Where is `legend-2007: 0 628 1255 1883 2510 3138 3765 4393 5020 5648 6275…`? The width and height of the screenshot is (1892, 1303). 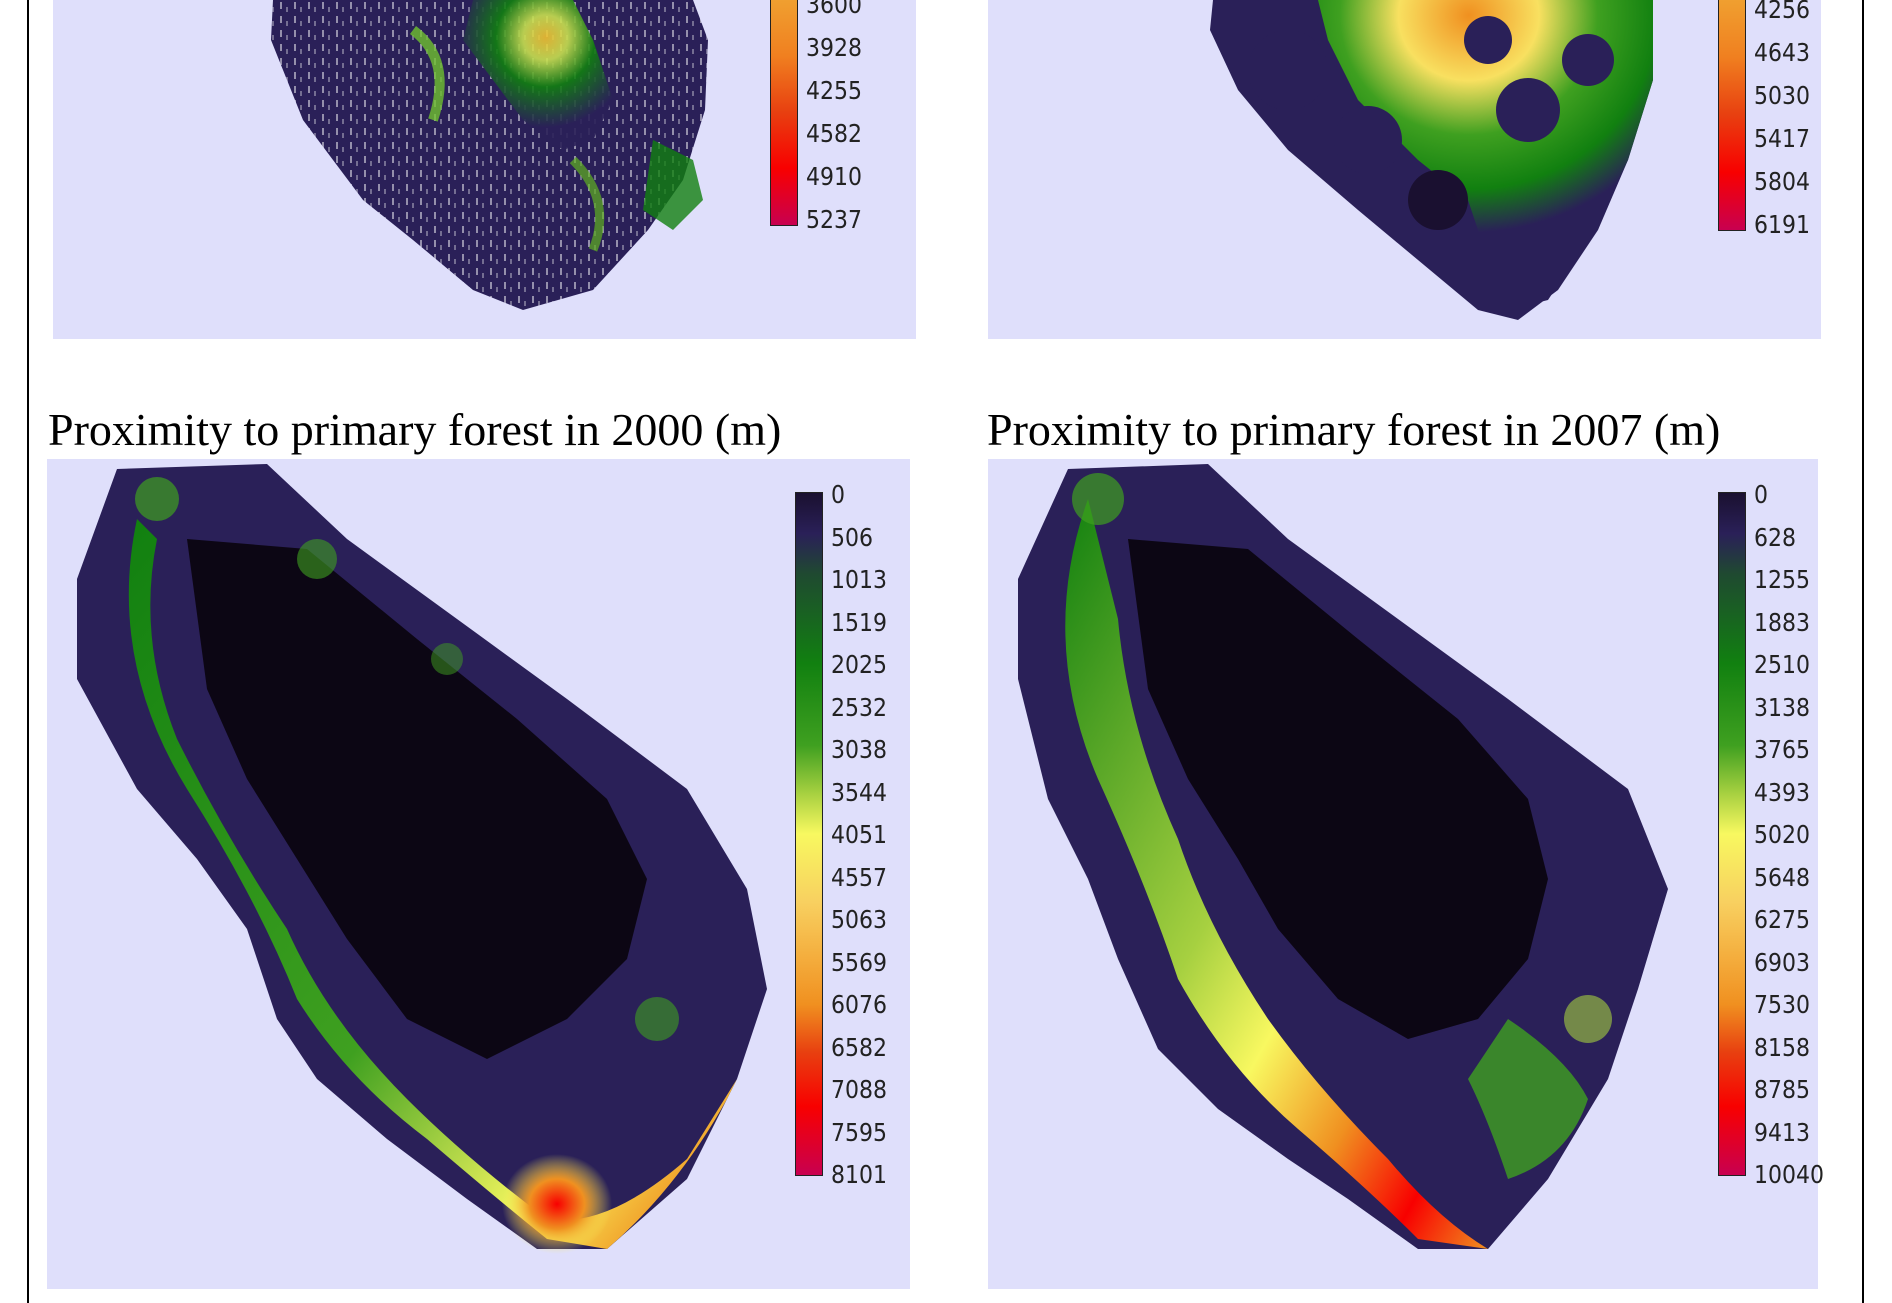
legend-2007: 0 628 1255 1883 2510 3138 3765 4393 5020 5648 6275… is located at coordinates (1788, 834).